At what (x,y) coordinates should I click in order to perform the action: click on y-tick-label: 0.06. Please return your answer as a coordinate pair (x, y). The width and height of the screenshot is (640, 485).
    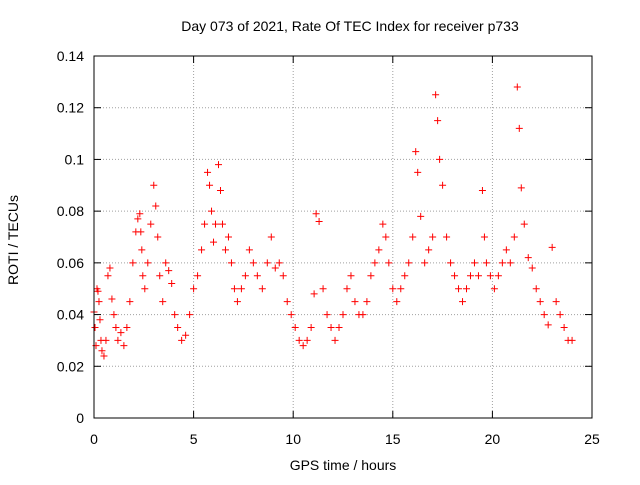
    Looking at the image, I should click on (70, 263).